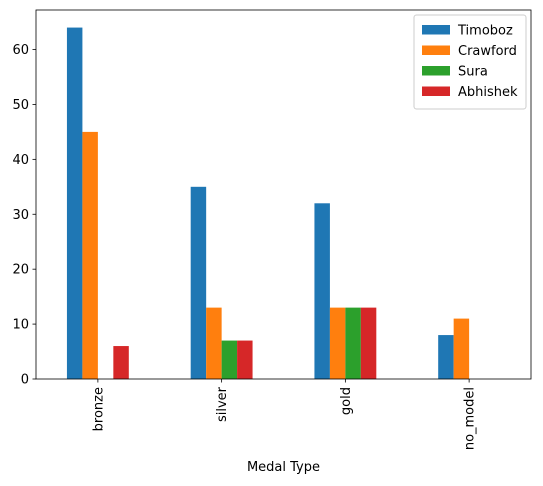 The height and width of the screenshot is (486, 543). I want to click on x-axis-title: Medal Type, so click(283, 467).